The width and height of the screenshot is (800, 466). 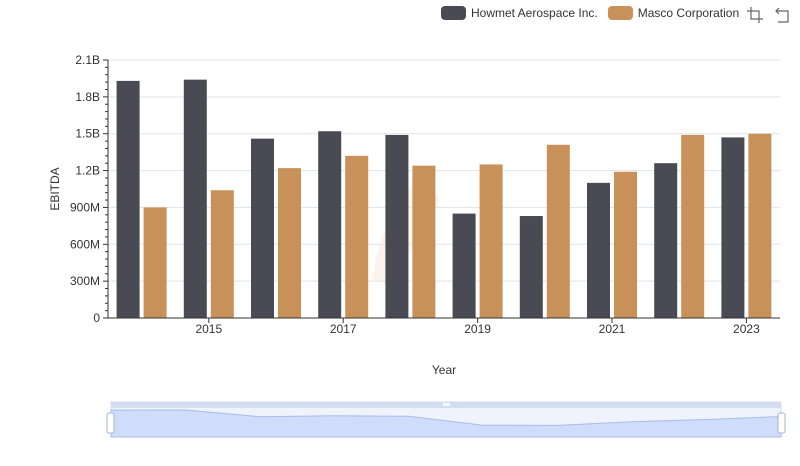 I want to click on bar-howmet-2017, so click(x=330, y=224).